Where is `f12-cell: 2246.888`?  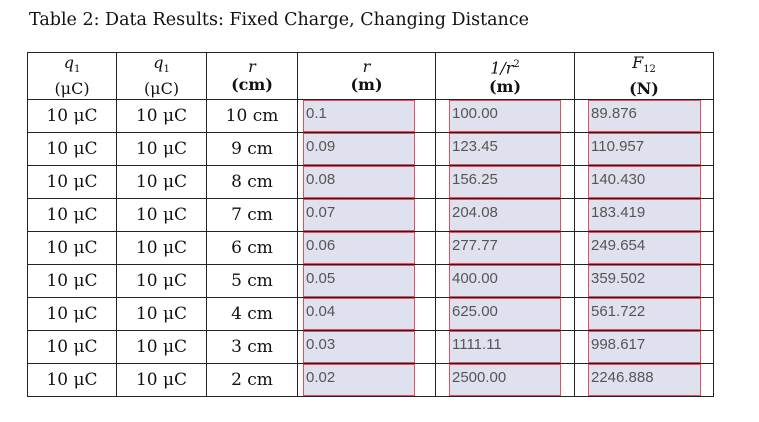
f12-cell: 2246.888 is located at coordinates (644, 380).